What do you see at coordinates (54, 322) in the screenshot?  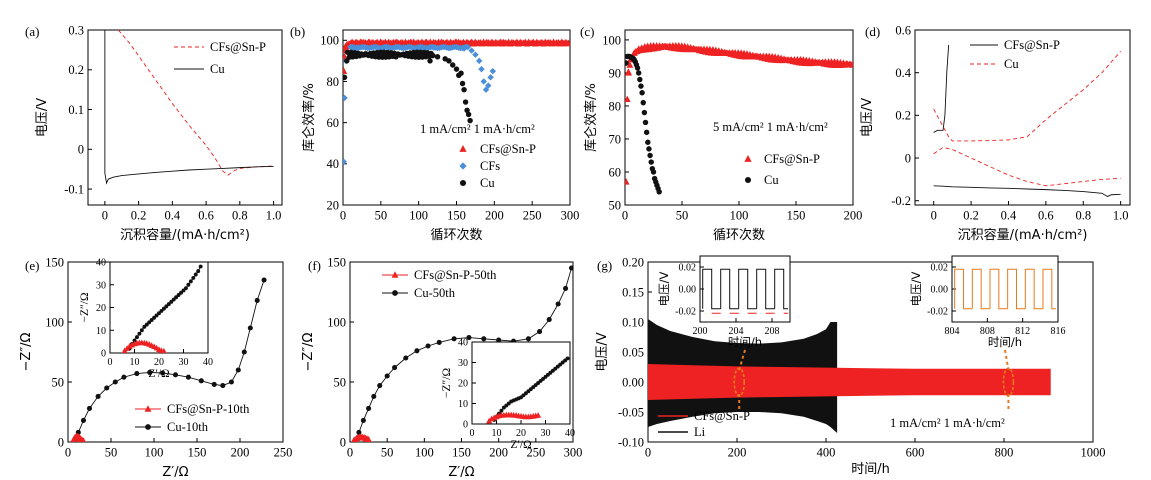 I see `y-tick-label: 100` at bounding box center [54, 322].